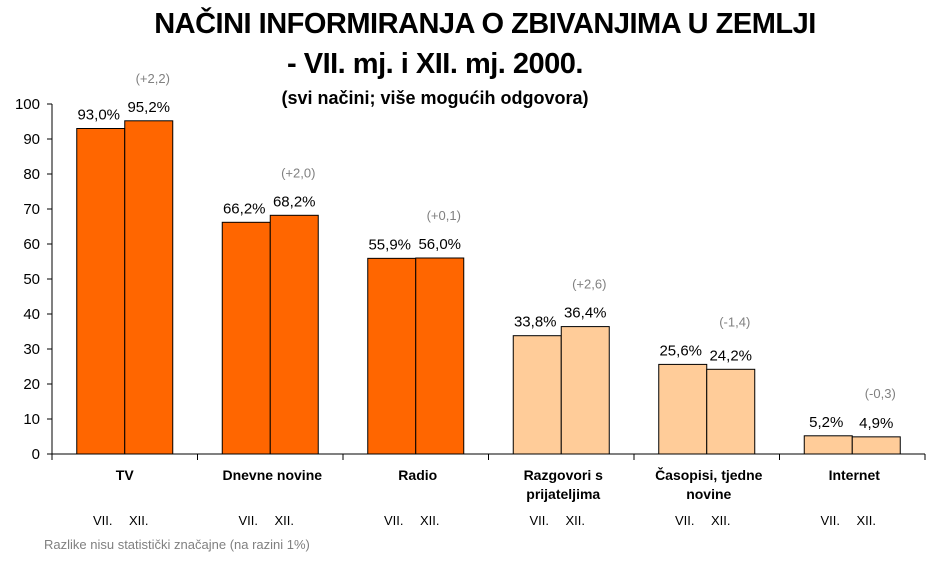 This screenshot has width=935, height=561. I want to click on data-label: 5,2%, so click(826, 422).